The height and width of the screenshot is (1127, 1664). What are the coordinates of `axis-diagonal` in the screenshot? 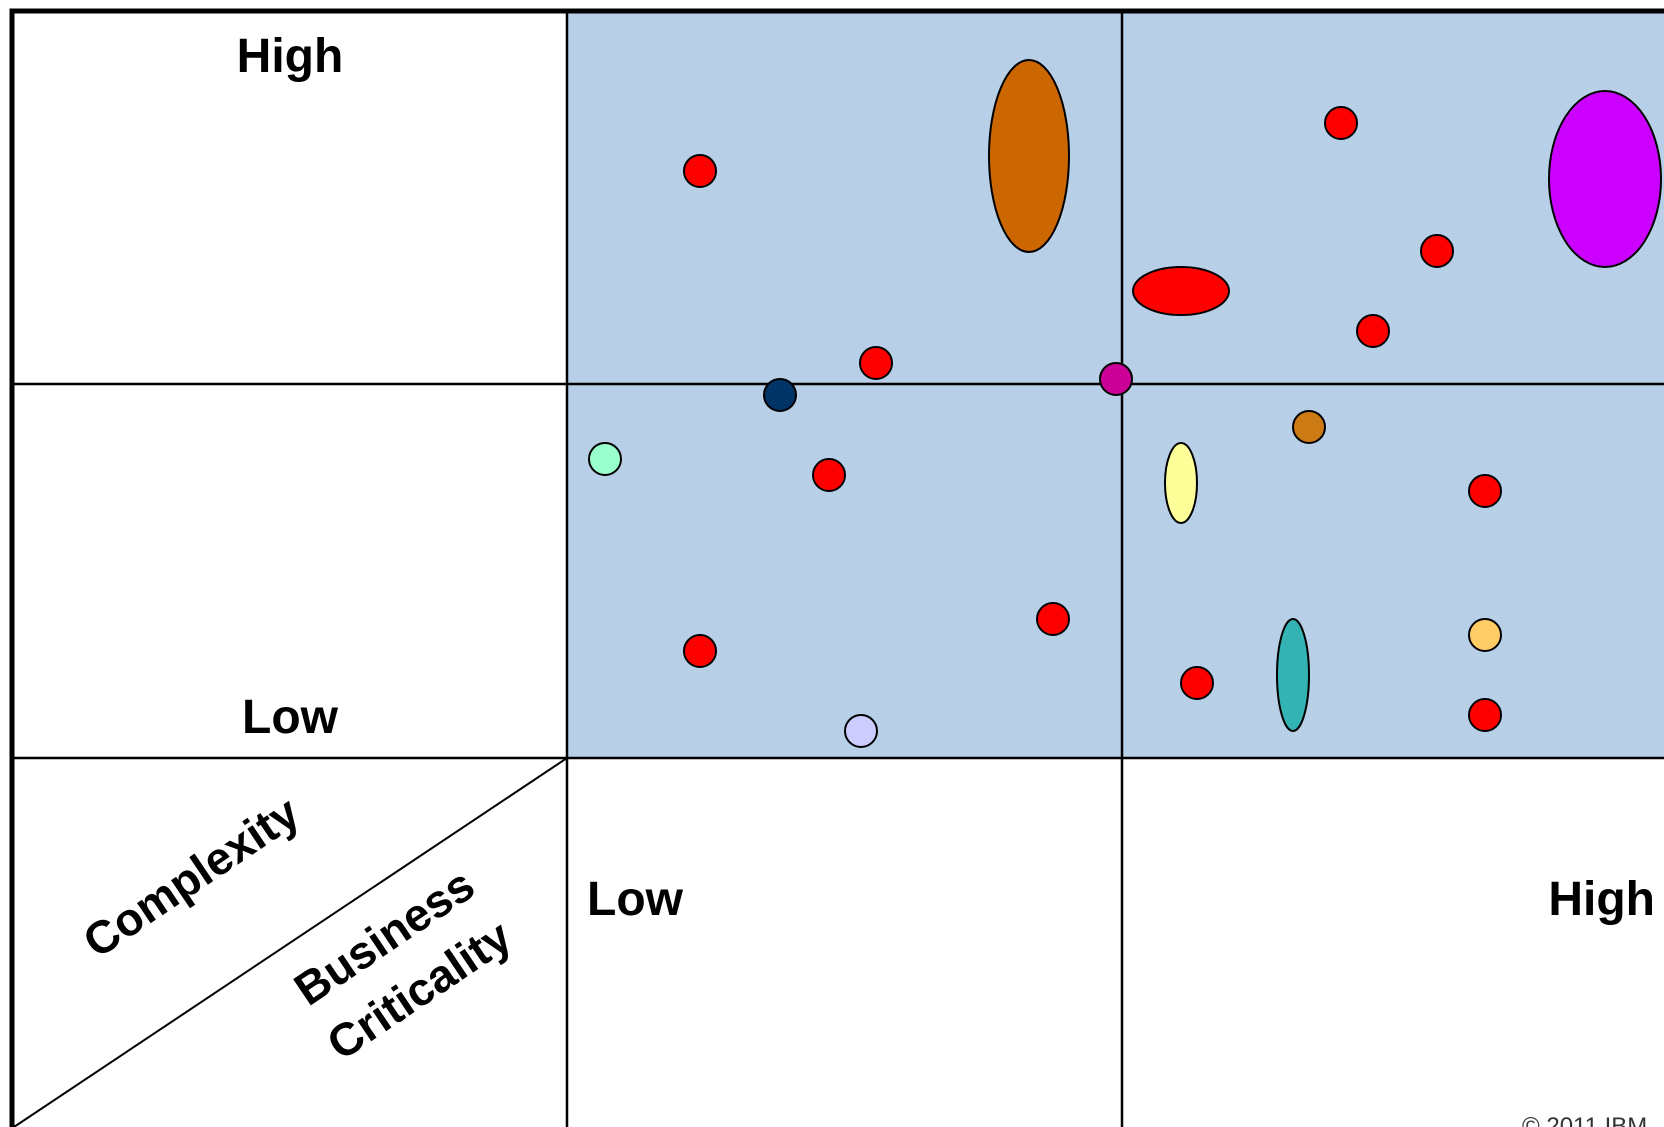 It's located at (290, 942).